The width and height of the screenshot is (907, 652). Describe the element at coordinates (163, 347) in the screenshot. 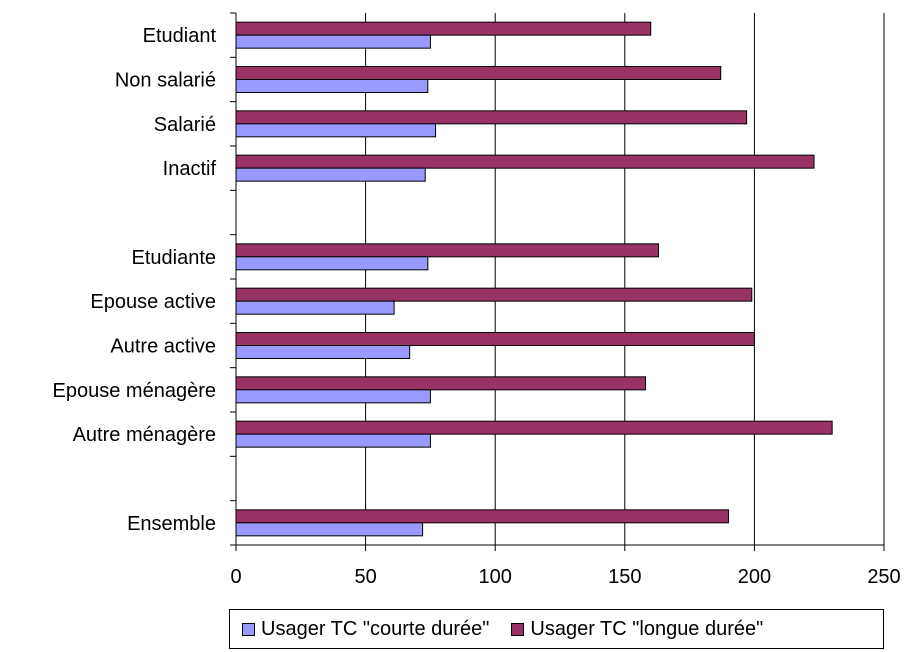

I see `category-label: Autre active` at that location.